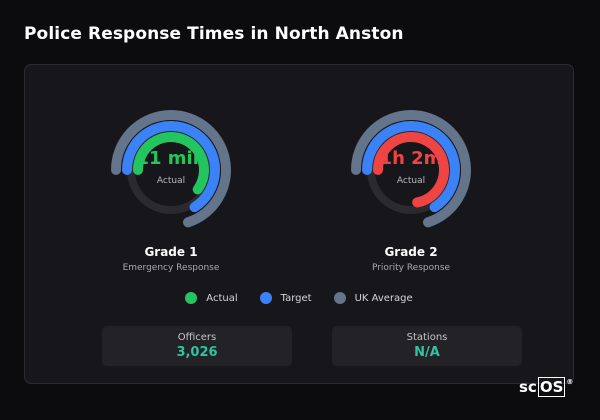 Image resolution: width=600 pixels, height=420 pixels. I want to click on legend-dot-actual, so click(191, 298).